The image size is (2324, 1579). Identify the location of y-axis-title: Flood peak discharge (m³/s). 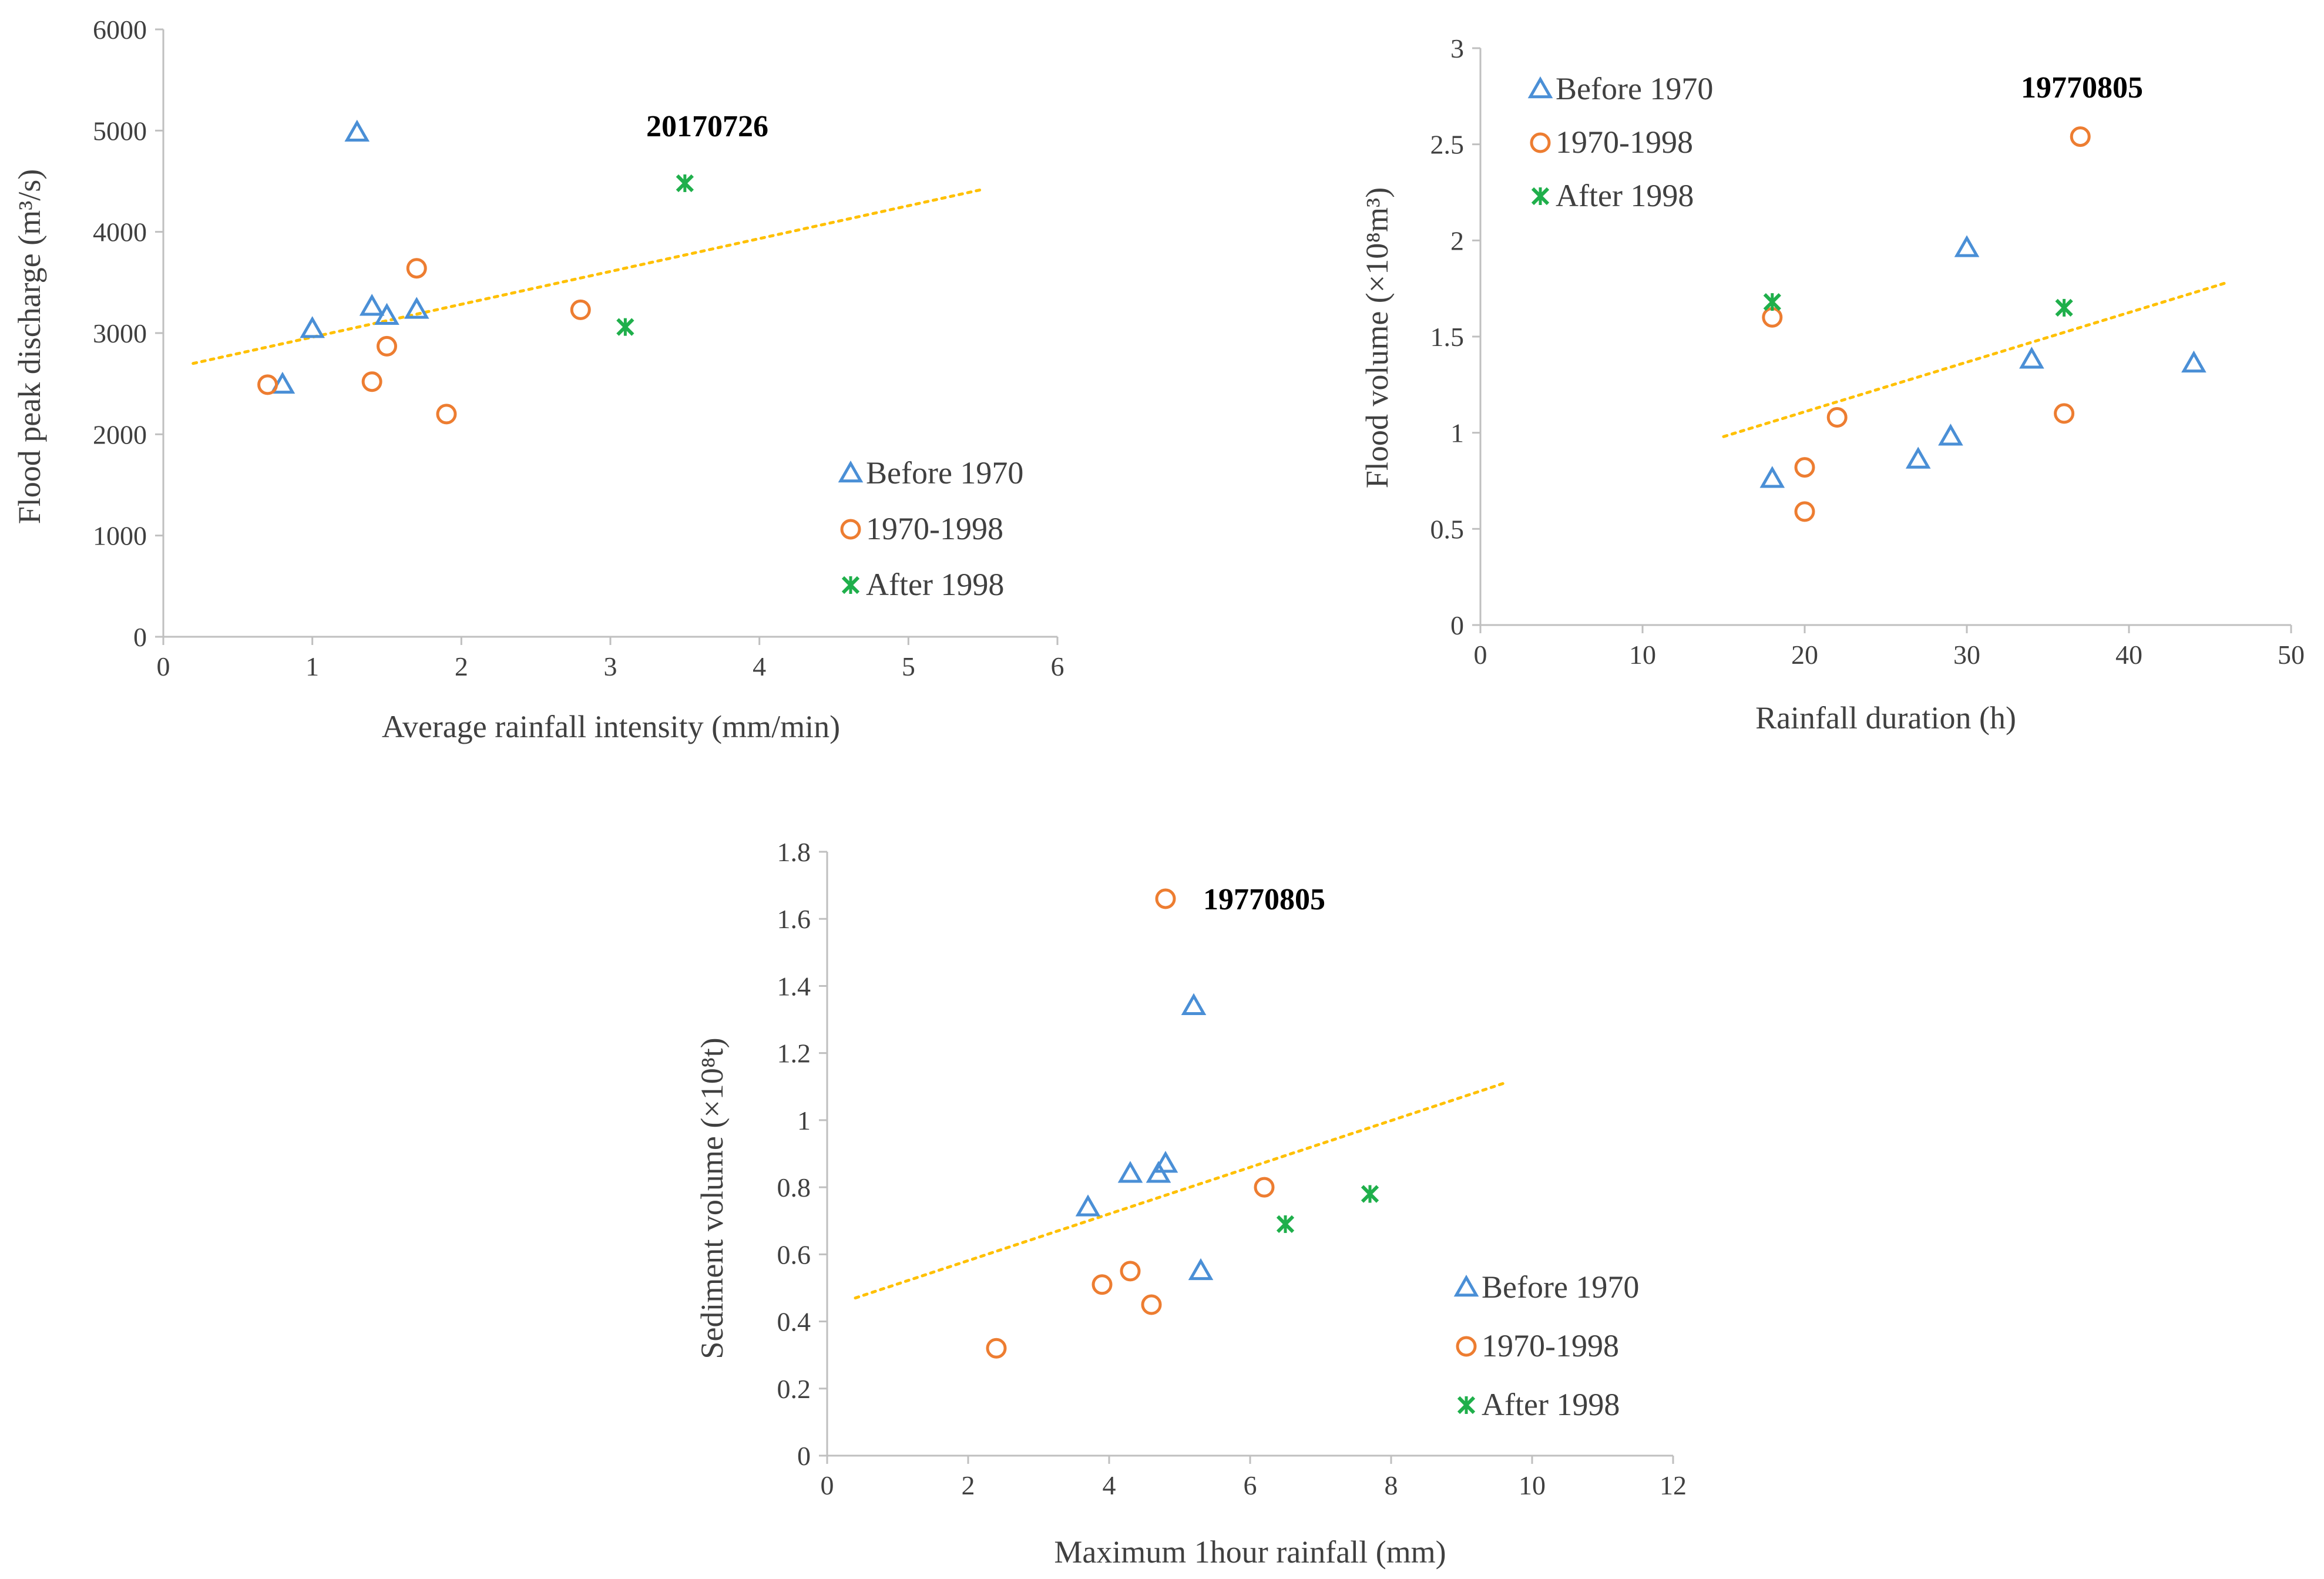
(29, 347).